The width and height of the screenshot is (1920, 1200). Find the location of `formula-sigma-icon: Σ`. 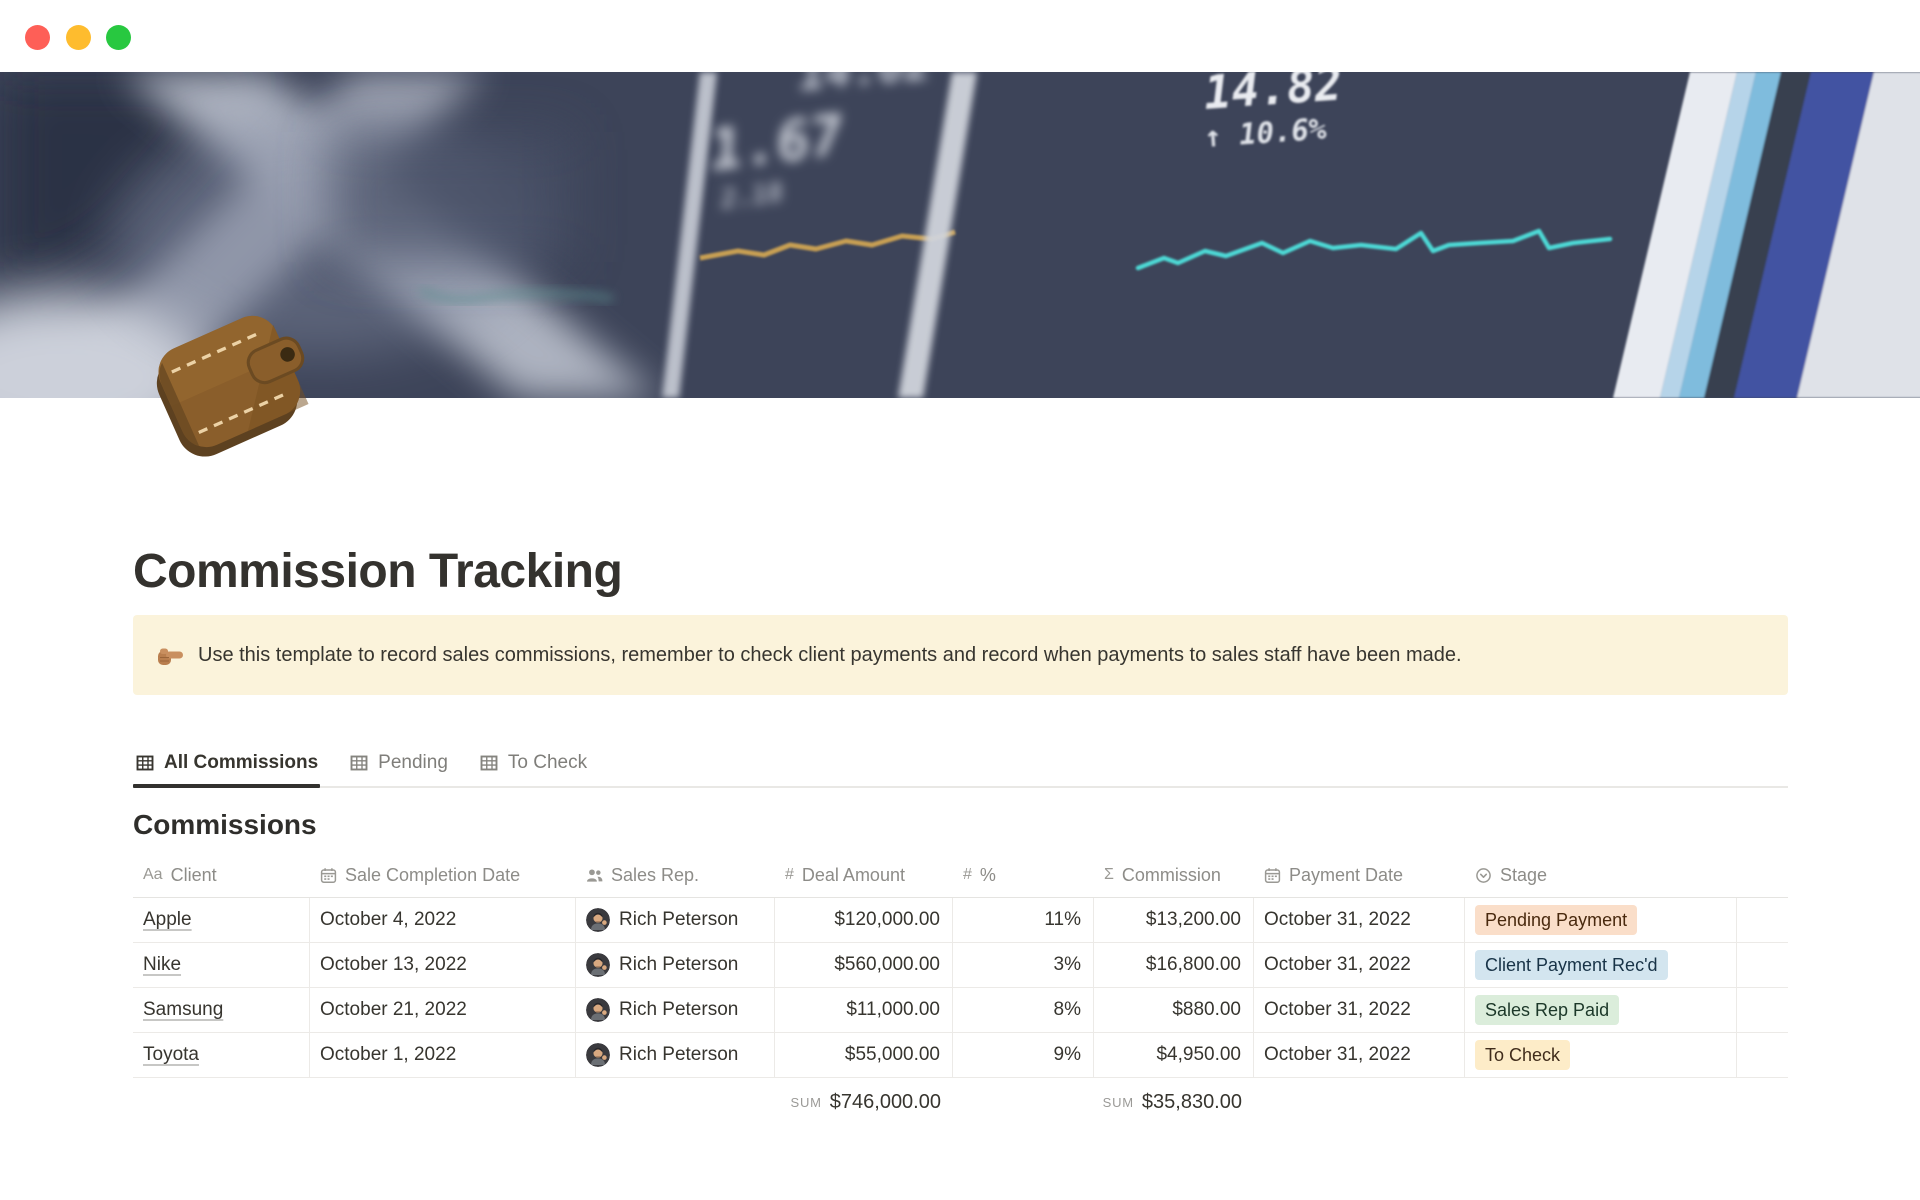

formula-sigma-icon: Σ is located at coordinates (1109, 874).